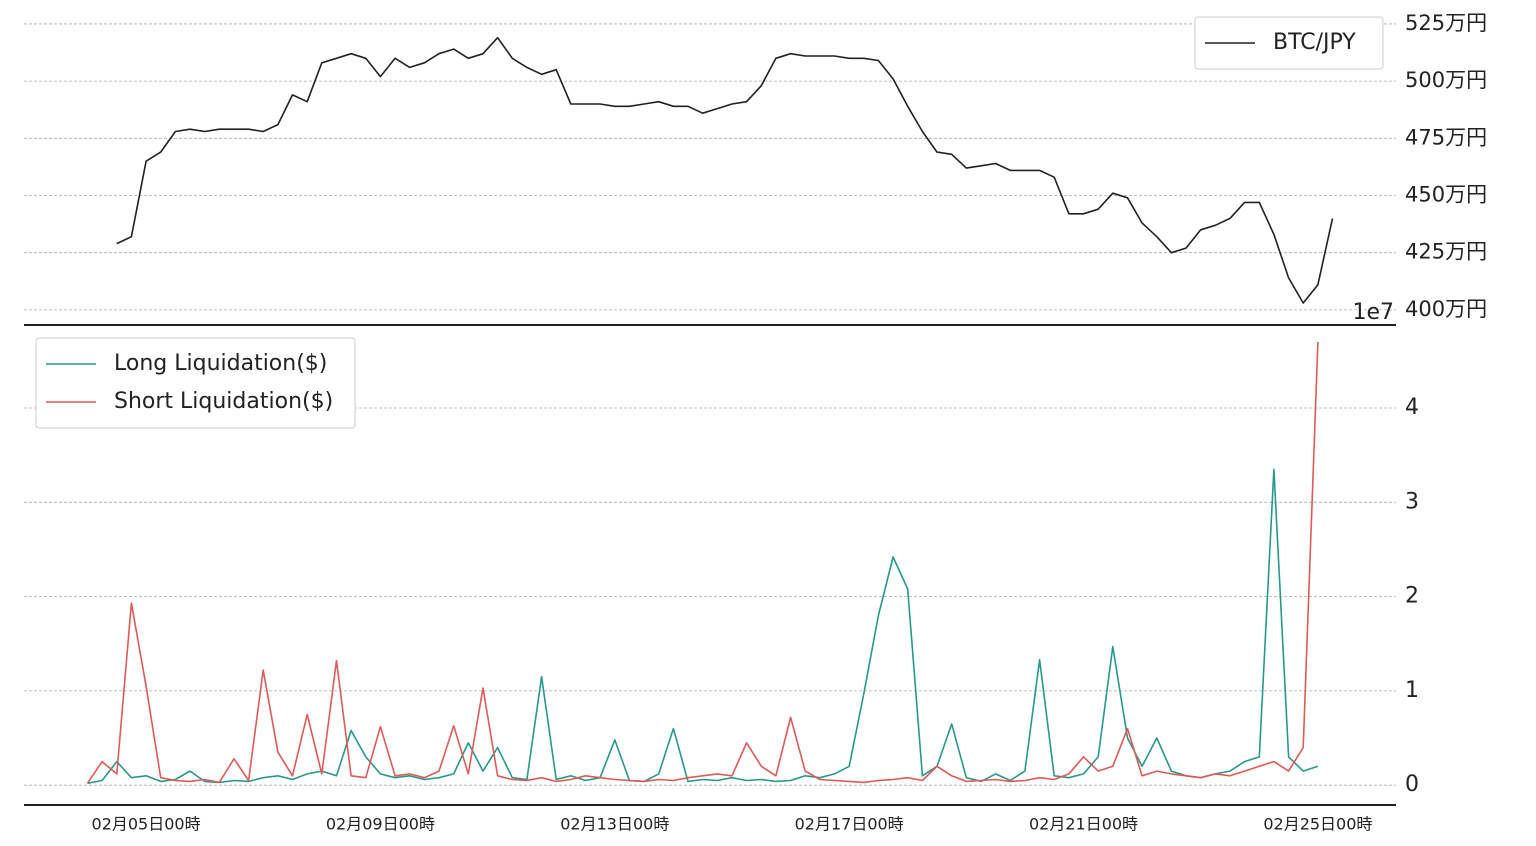  Describe the element at coordinates (1412, 501) in the screenshot. I see `y-tick-label: 3` at that location.